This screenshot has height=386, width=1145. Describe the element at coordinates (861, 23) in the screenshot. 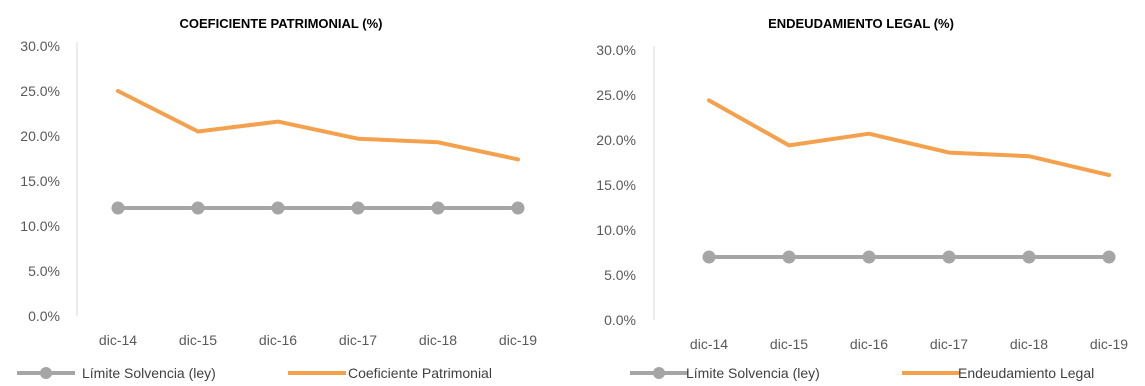

I see `chart-title: ENDEUDAMIENTO LEGAL (%)` at that location.